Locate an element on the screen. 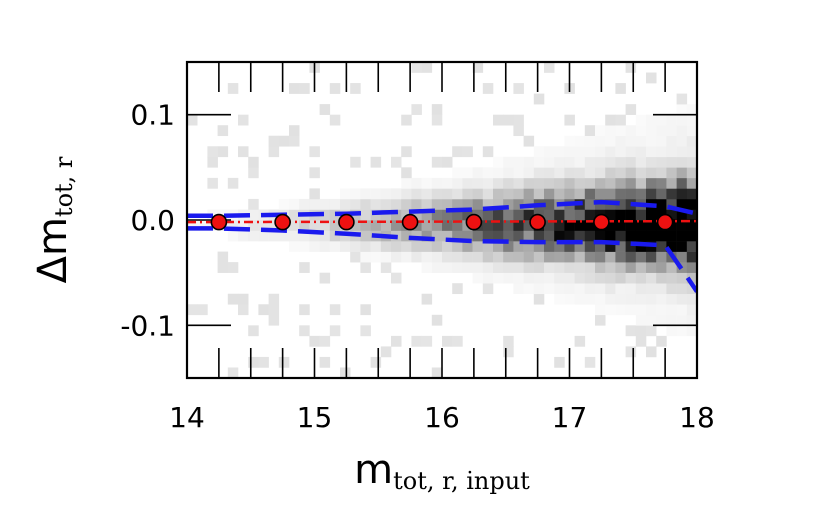  x-axis-label: mtot, r, input is located at coordinates (442, 471).